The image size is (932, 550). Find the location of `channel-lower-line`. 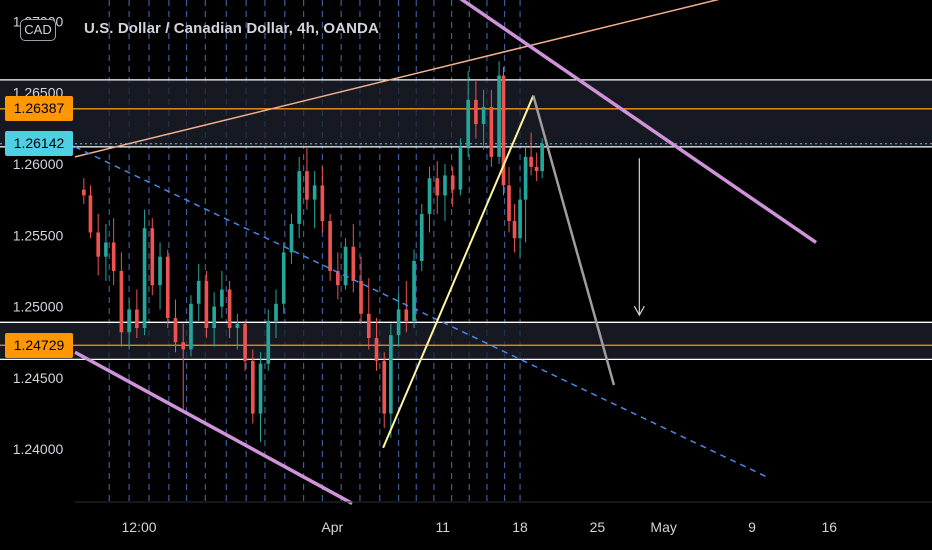

channel-lower-line is located at coordinates (214, 427).